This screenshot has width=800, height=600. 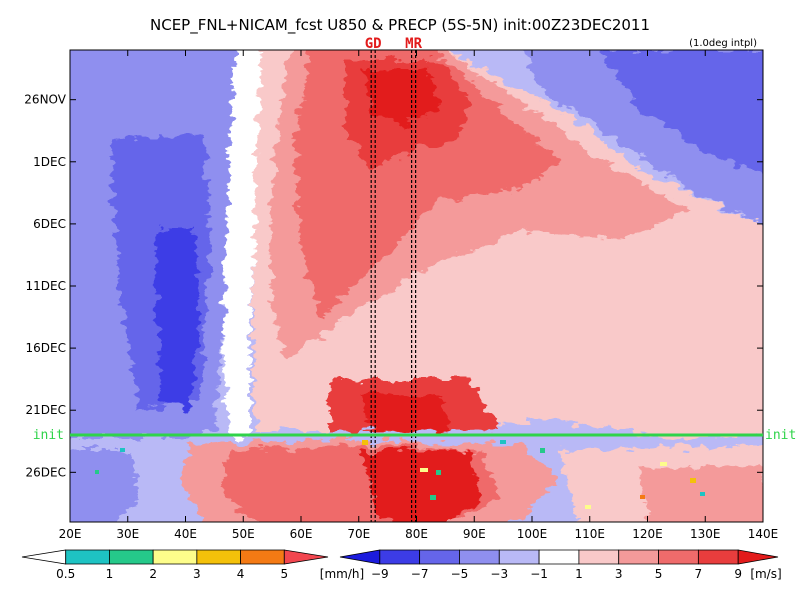 I want to click on x-tick-label: 100E, so click(x=532, y=534).